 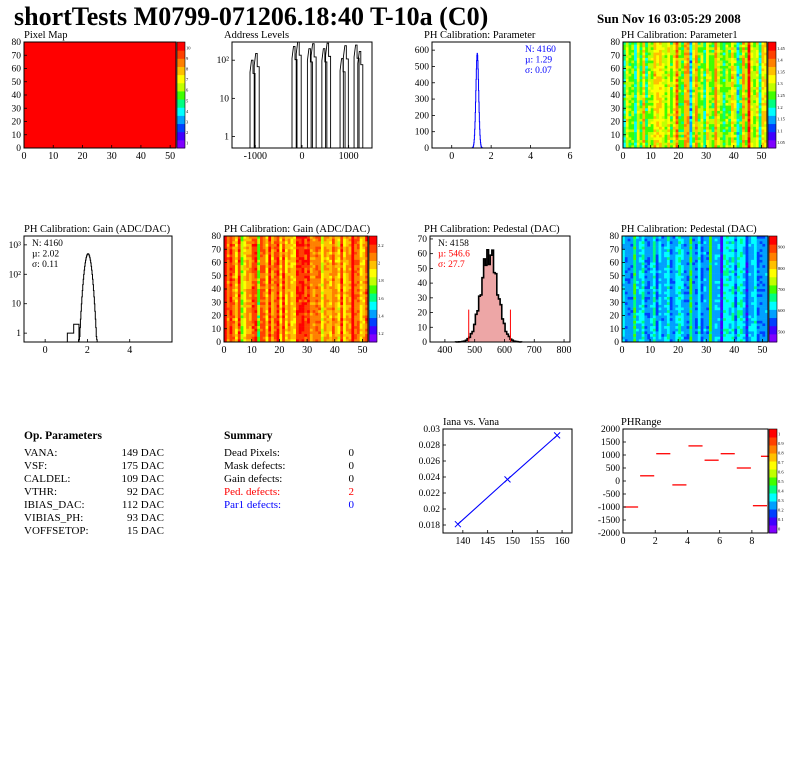 I want to click on color-scale-label: 1.3, so click(x=780, y=83).